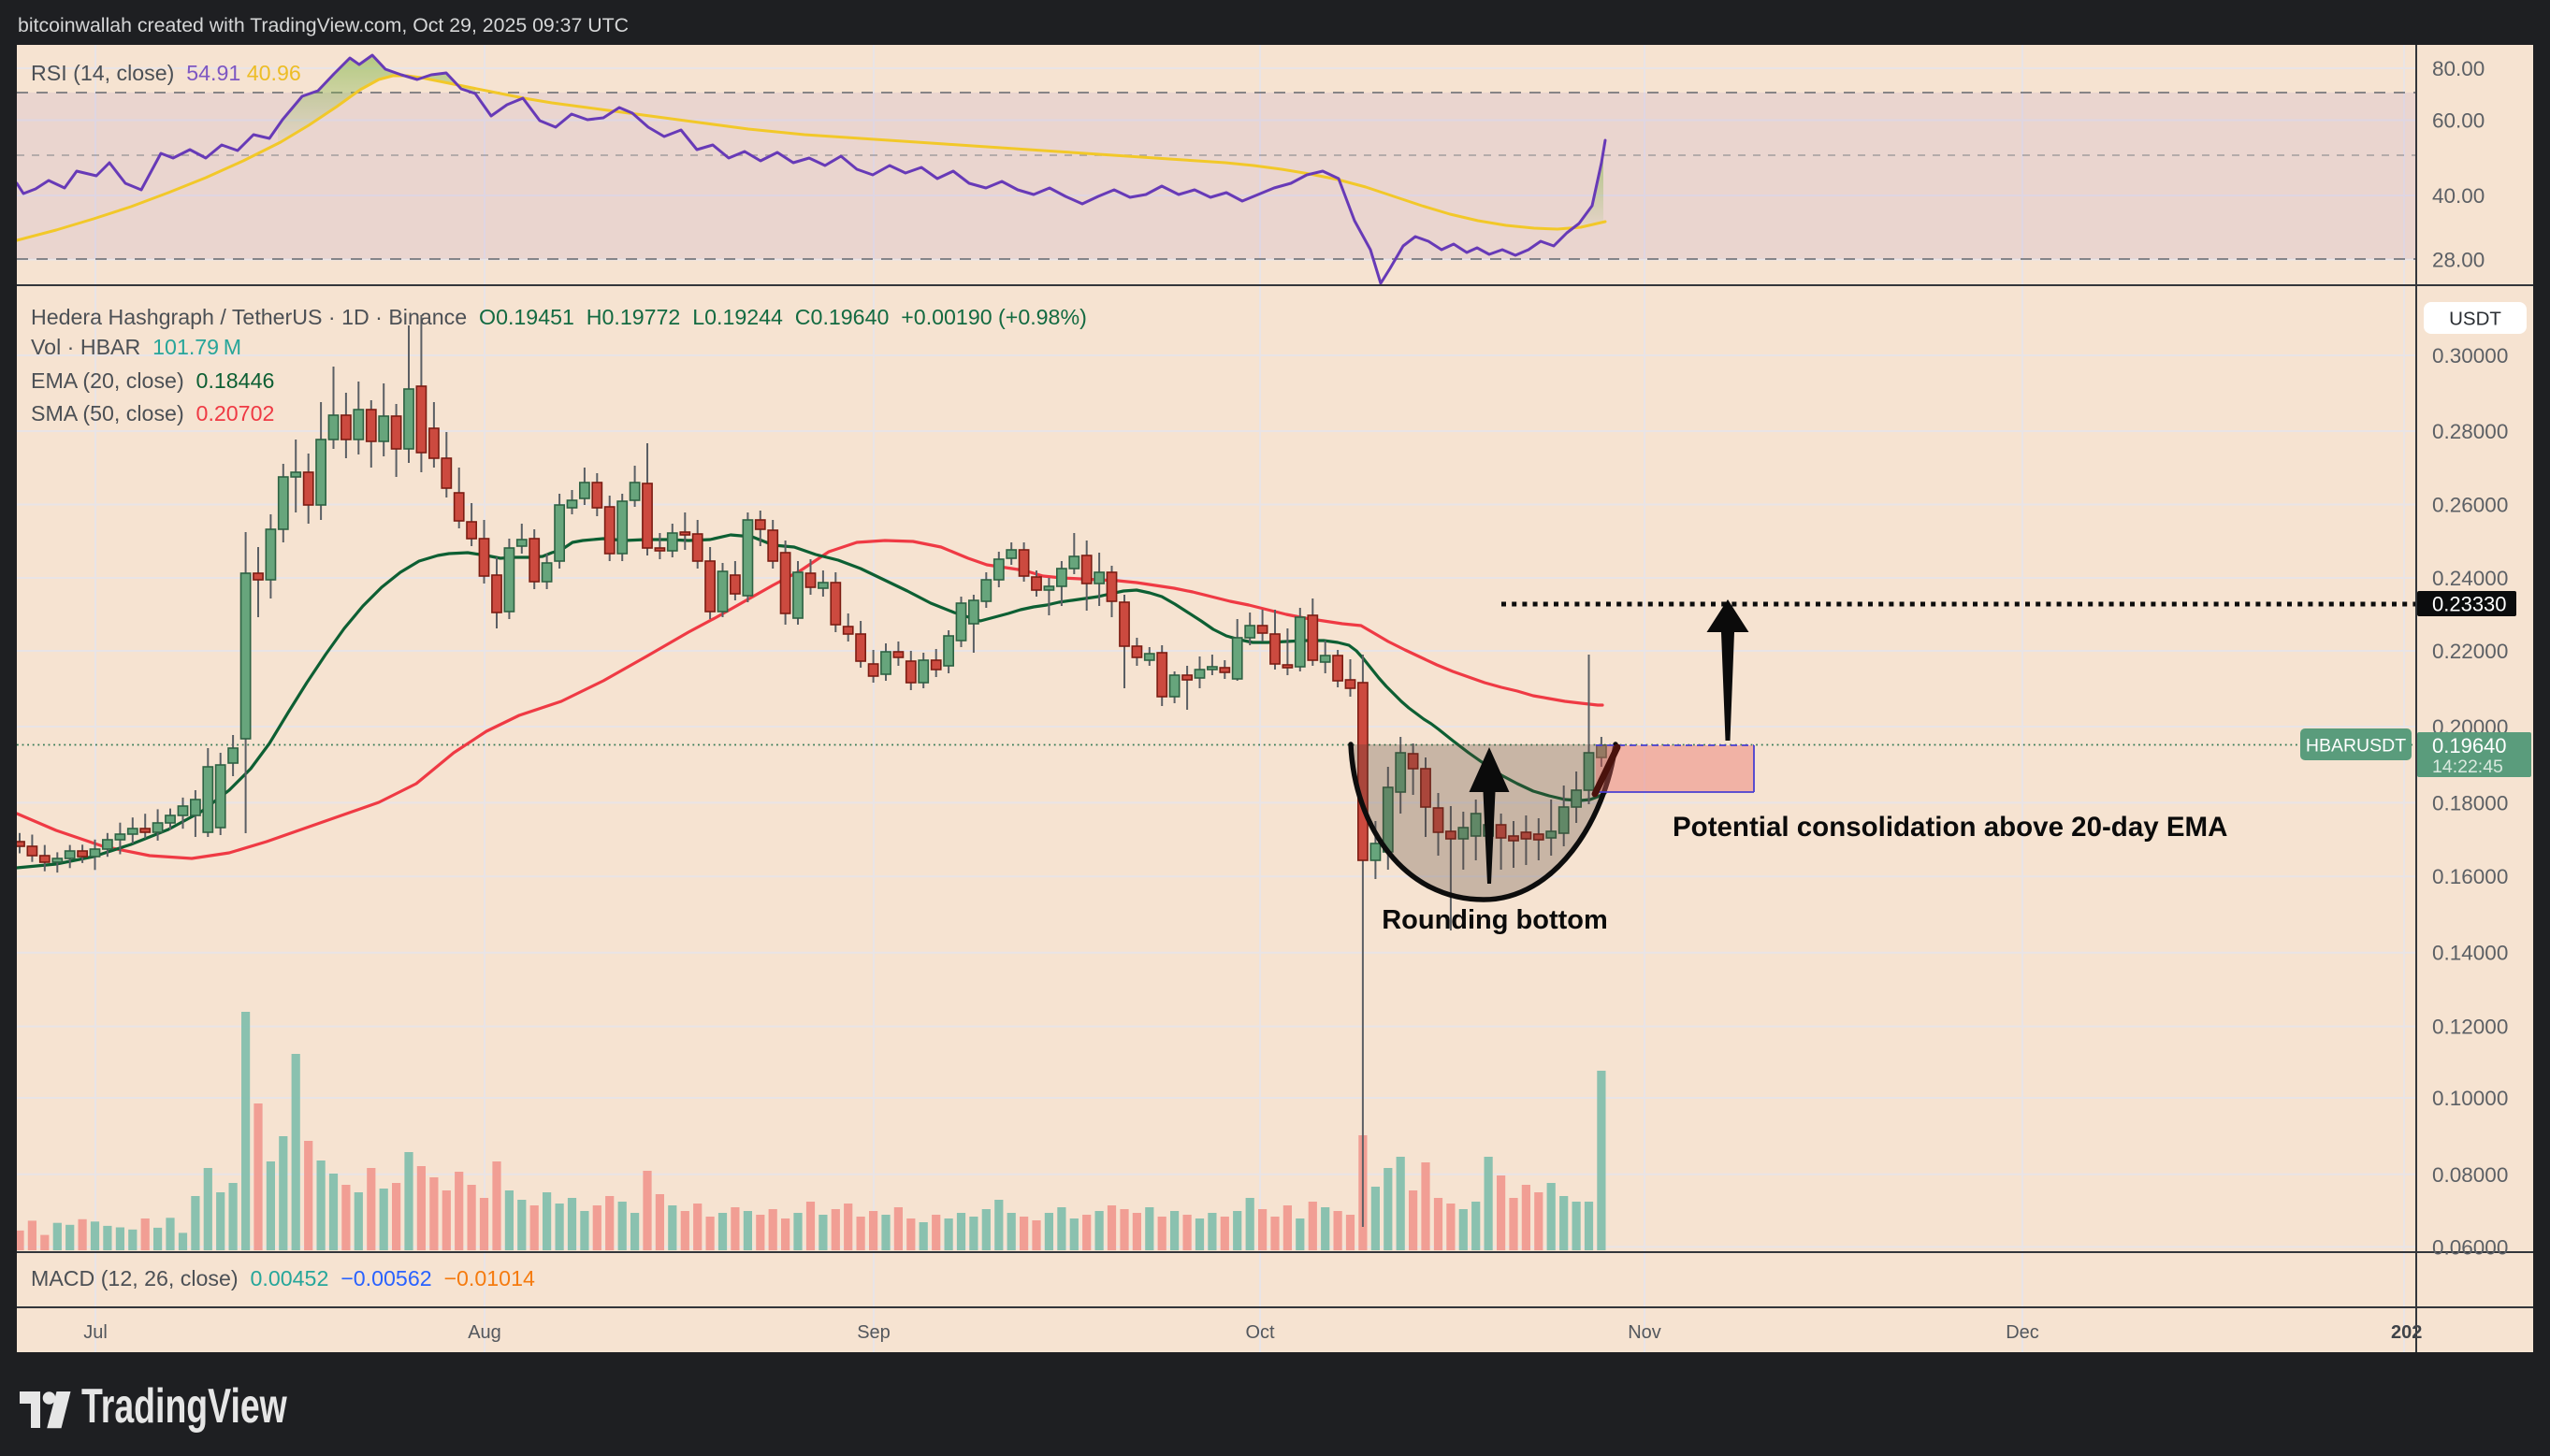  I want to click on svg-text: SMA (50, close) 0.20702, so click(152, 413).